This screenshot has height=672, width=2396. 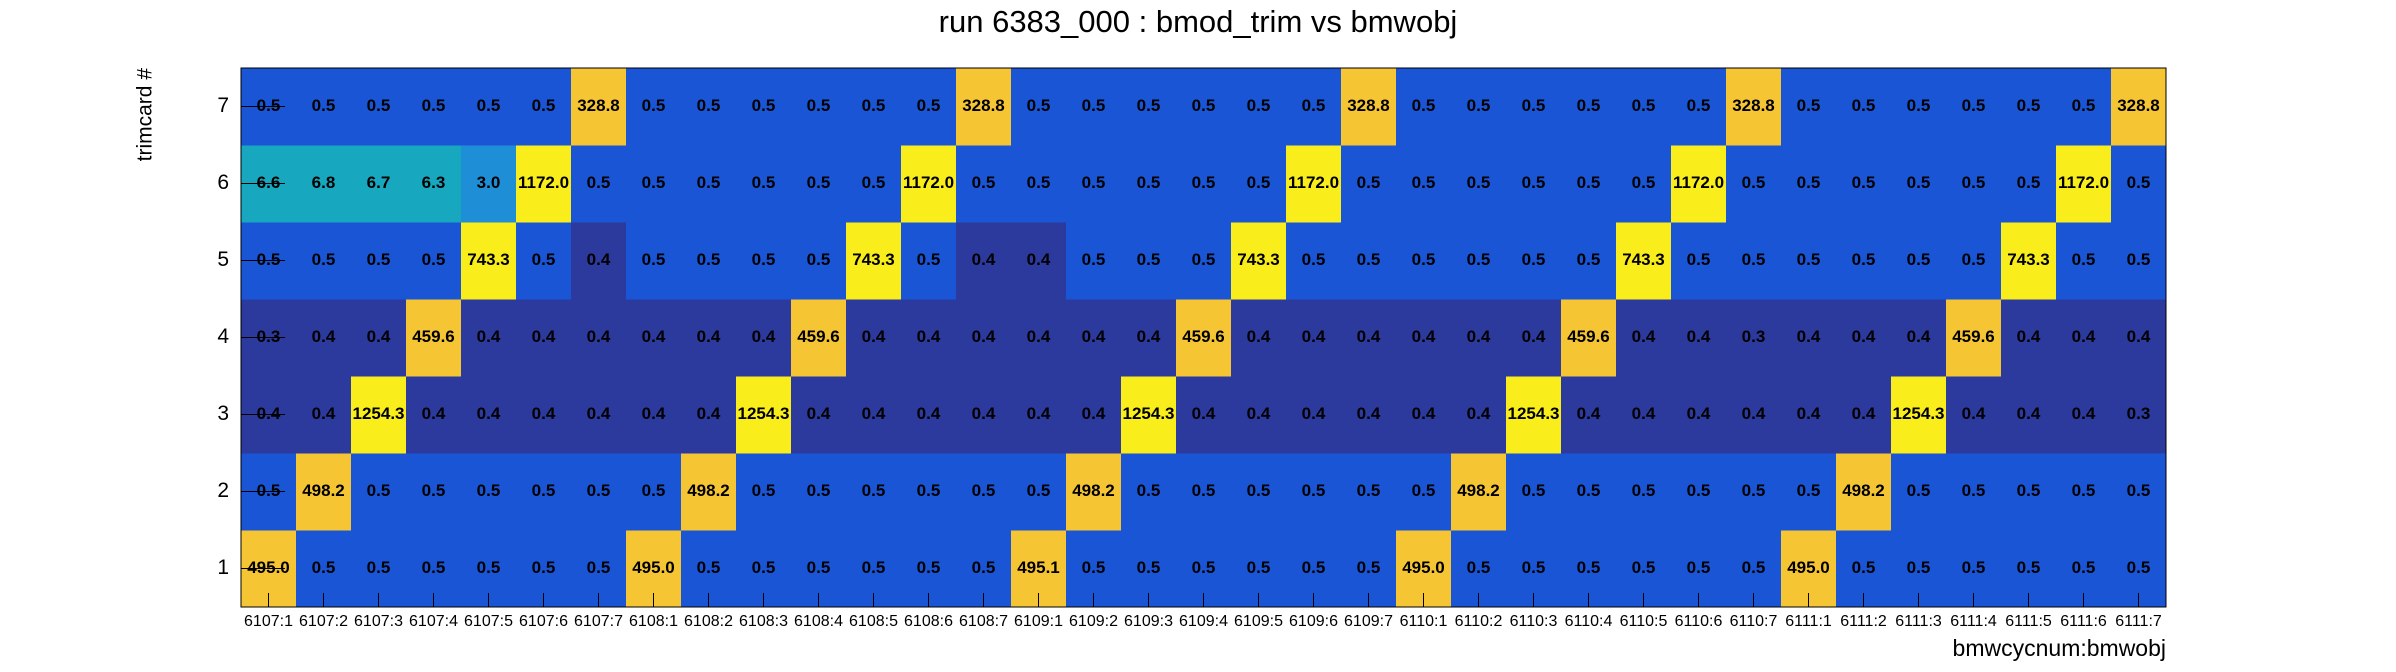 What do you see at coordinates (1588, 336) in the screenshot?
I see `cell-label: 459.6` at bounding box center [1588, 336].